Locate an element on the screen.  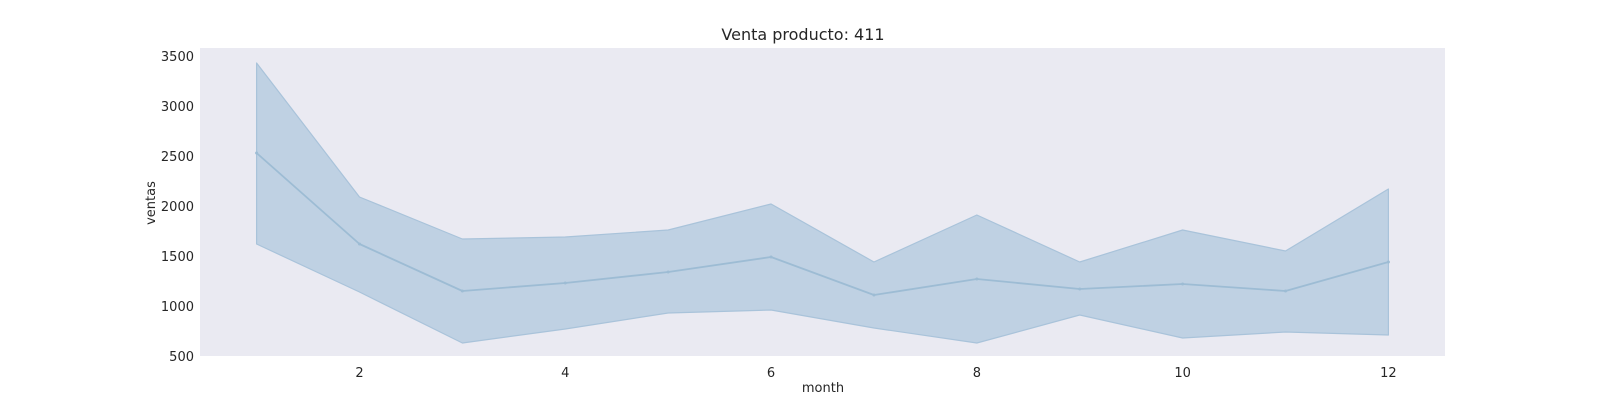
y-tick-label: 2000 is located at coordinates (177, 207).